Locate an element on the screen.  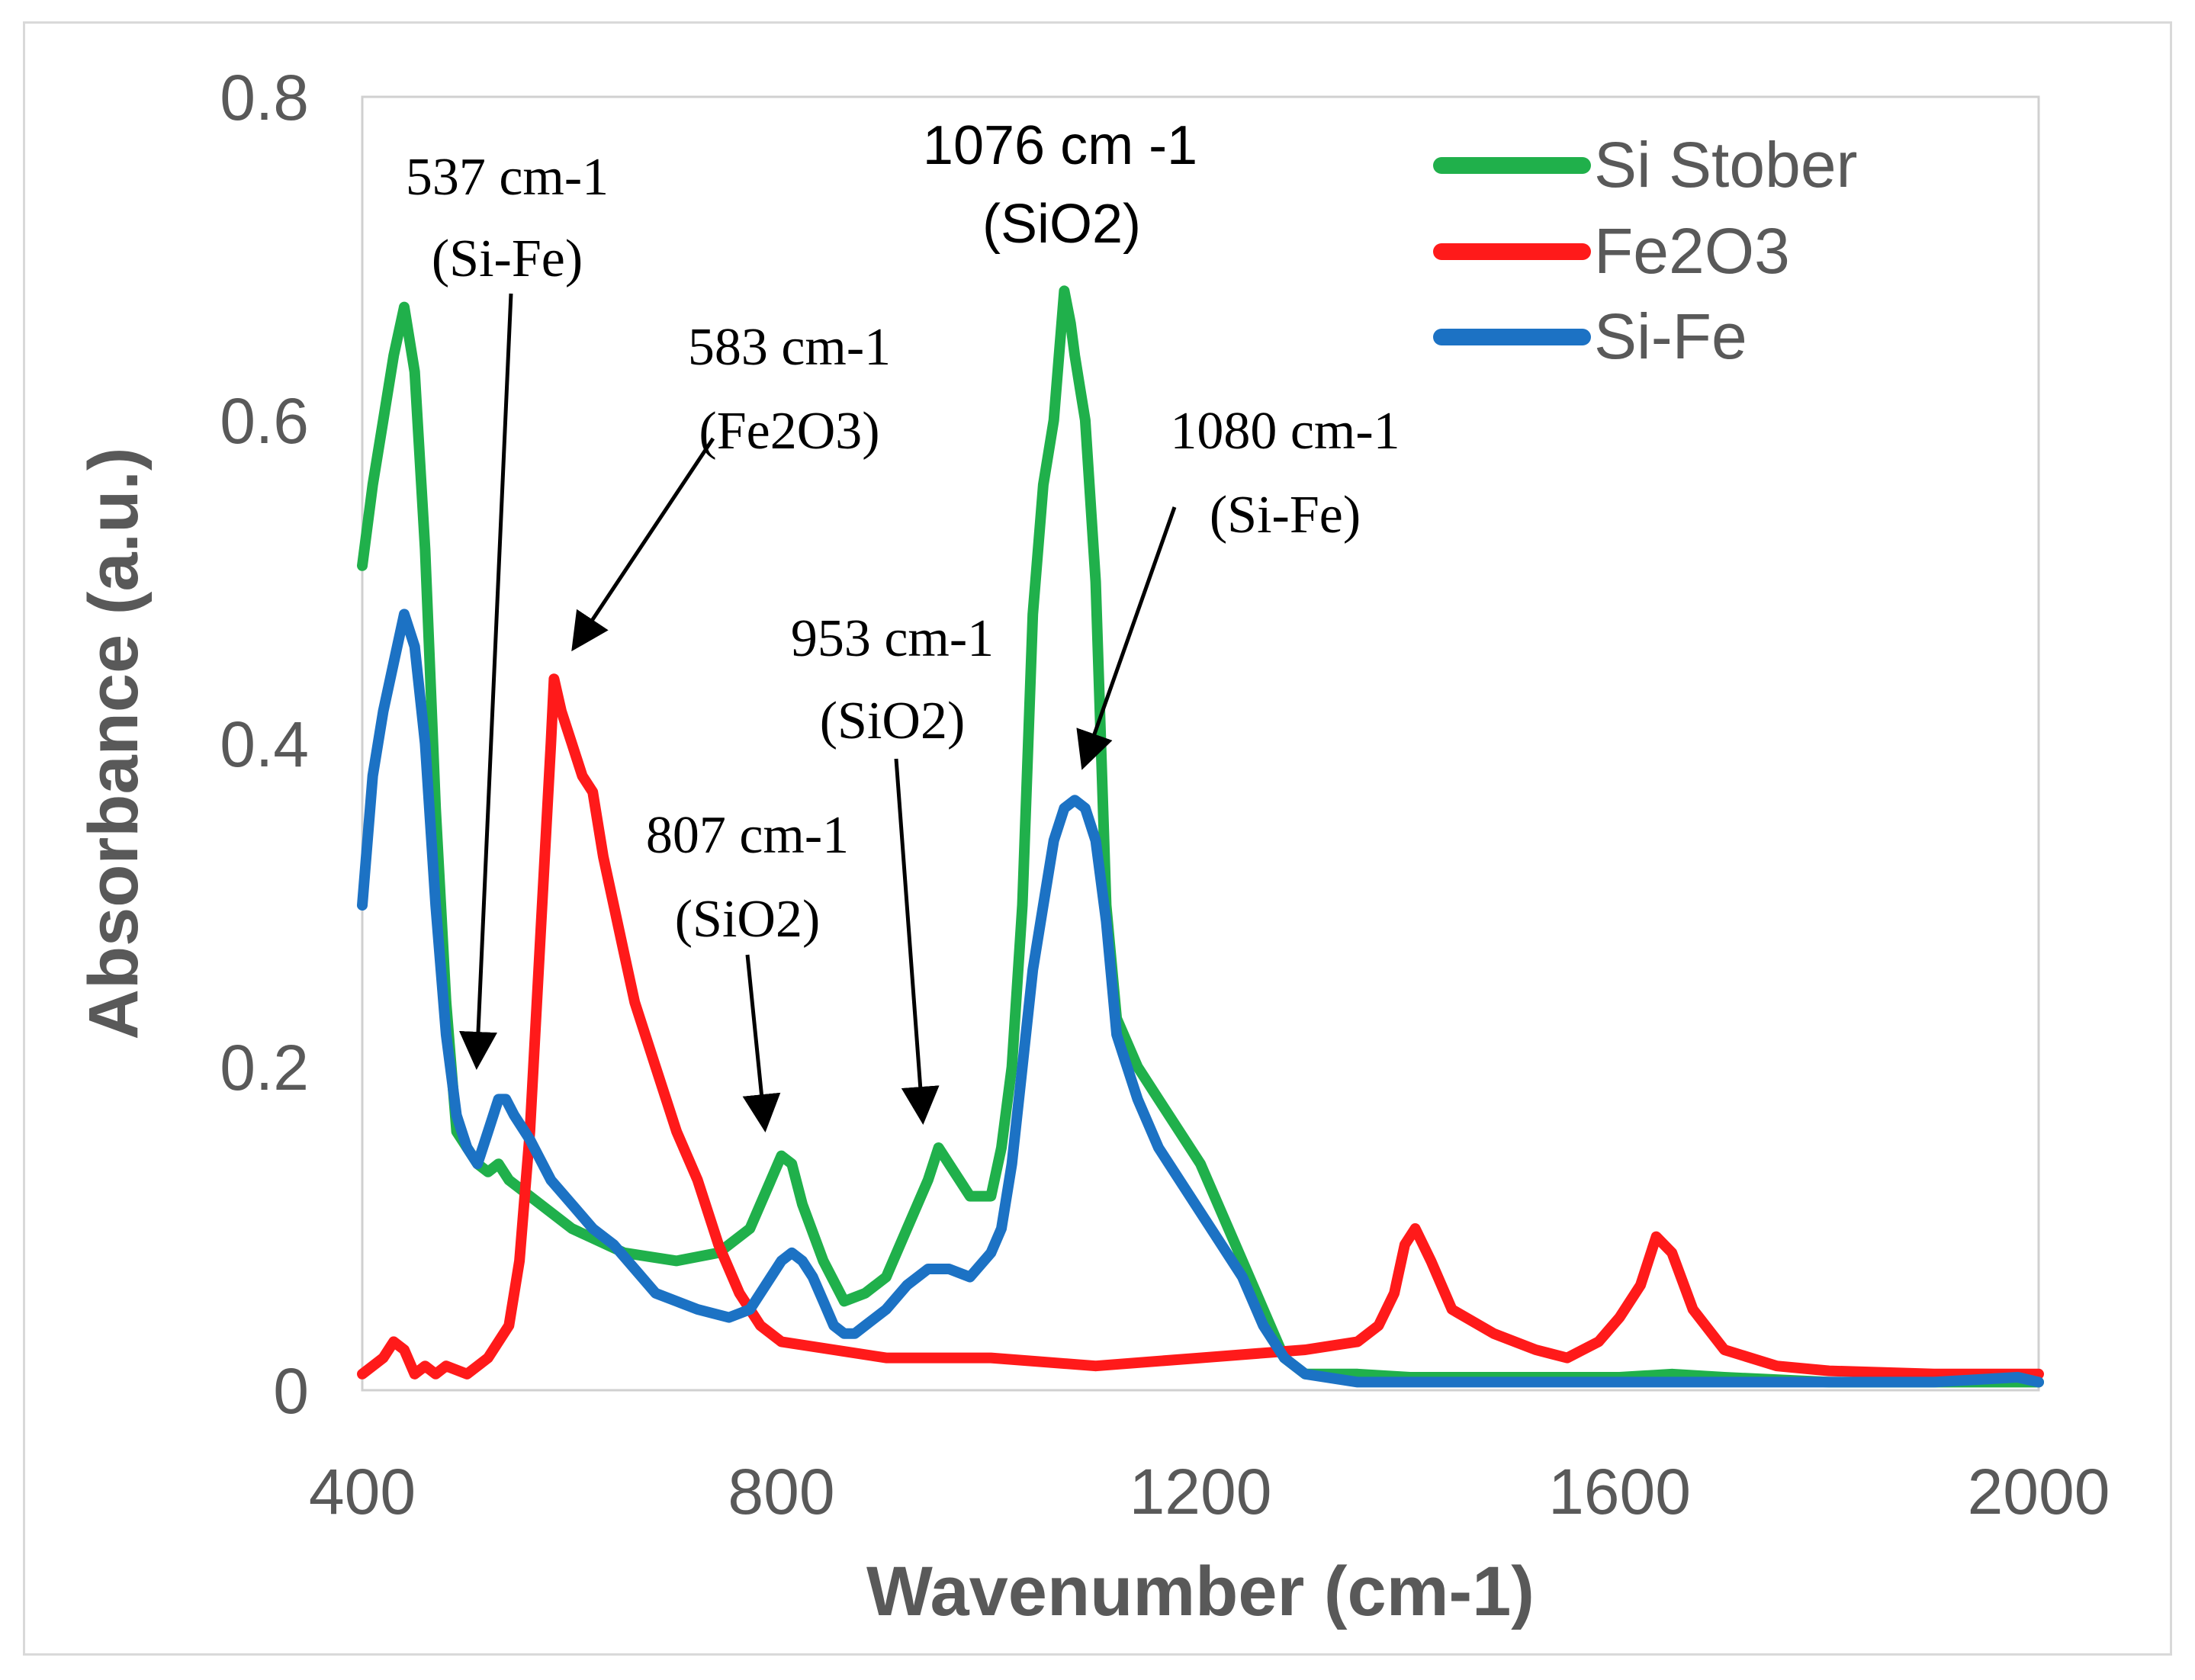
x-tick-label: 1200 is located at coordinates (1201, 1491).